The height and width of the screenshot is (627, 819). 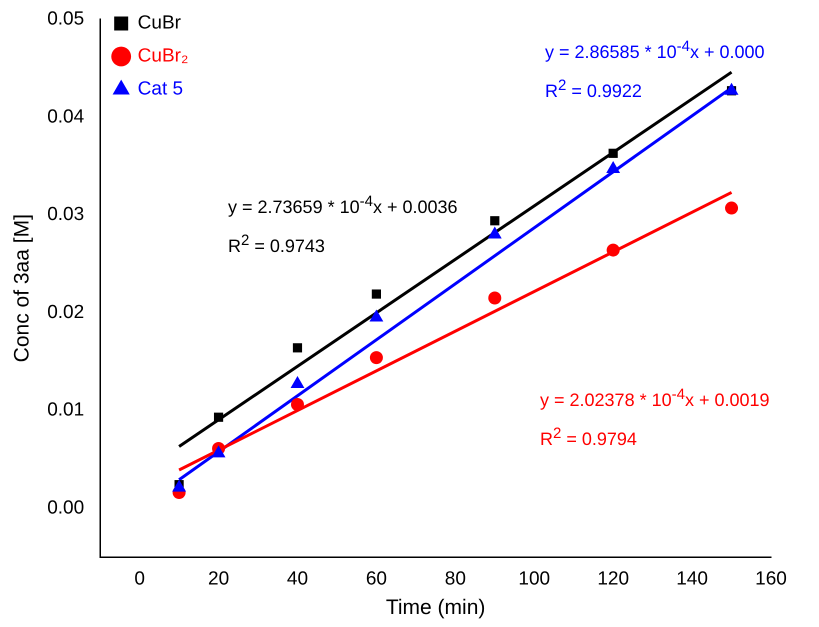 What do you see at coordinates (65, 215) in the screenshot?
I see `y-tick-label: 0.03` at bounding box center [65, 215].